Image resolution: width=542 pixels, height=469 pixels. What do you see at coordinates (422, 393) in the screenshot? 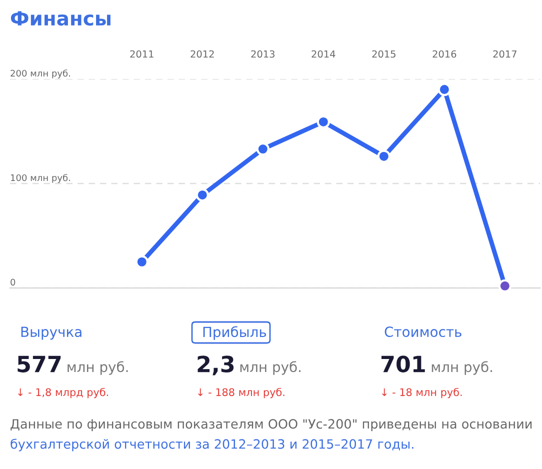
I see `text: ↓ - 18 млн руб.` at bounding box center [422, 393].